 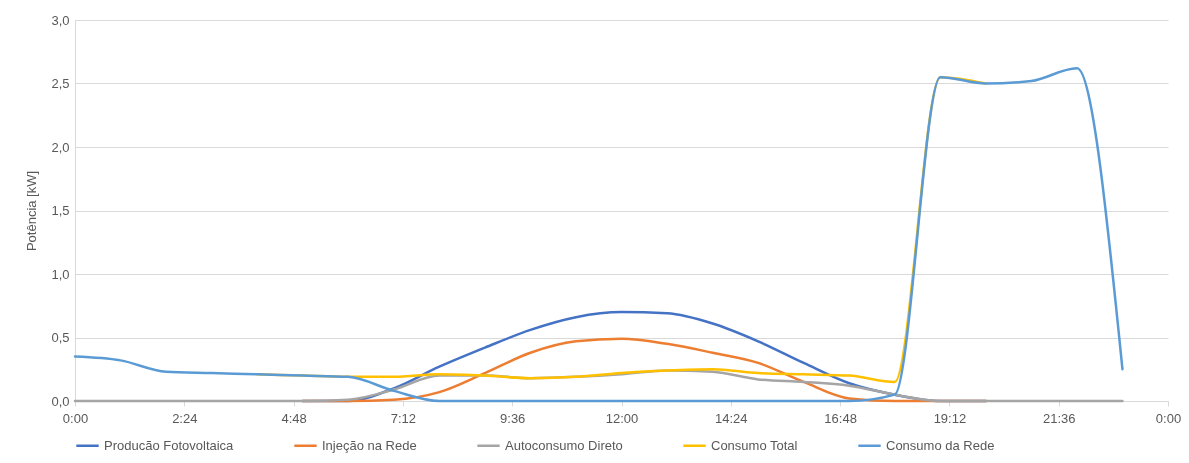 What do you see at coordinates (185, 418) in the screenshot?
I see `x-tick-label: 2:24` at bounding box center [185, 418].